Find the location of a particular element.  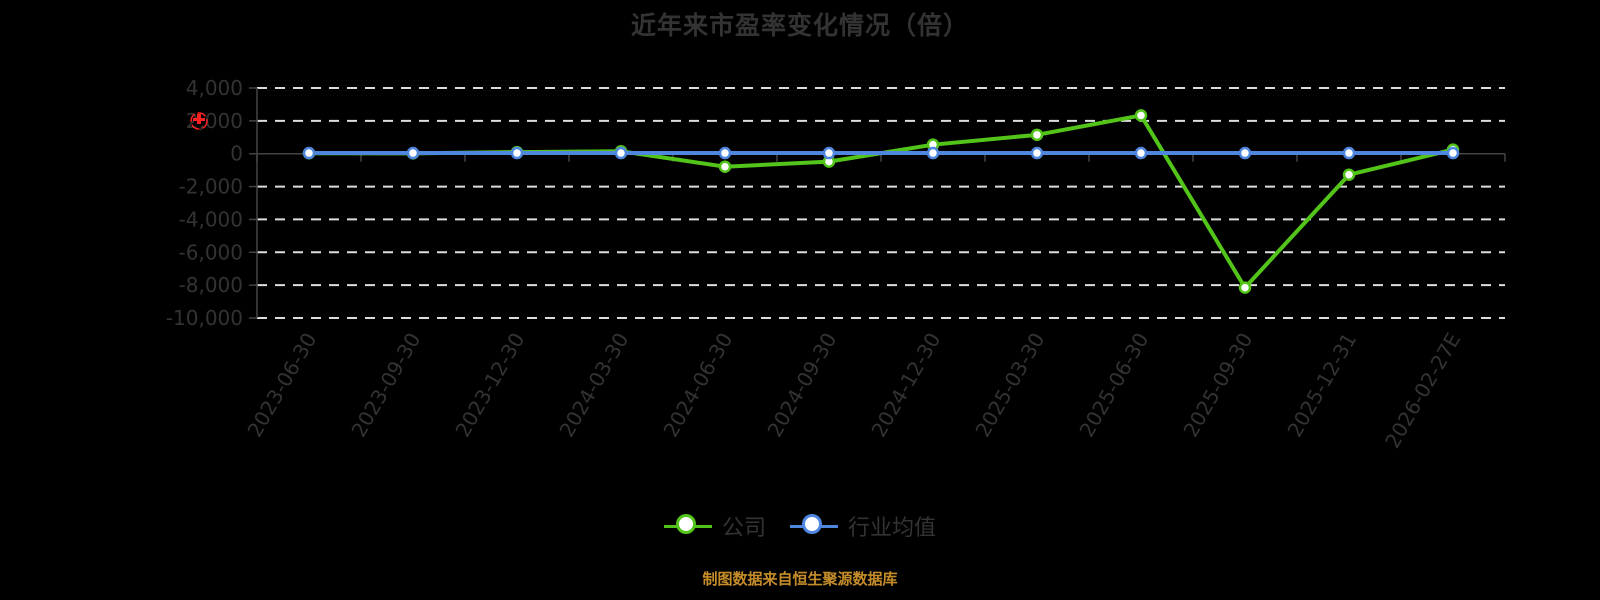

y-tick-label: -2,000 is located at coordinates (211, 187).